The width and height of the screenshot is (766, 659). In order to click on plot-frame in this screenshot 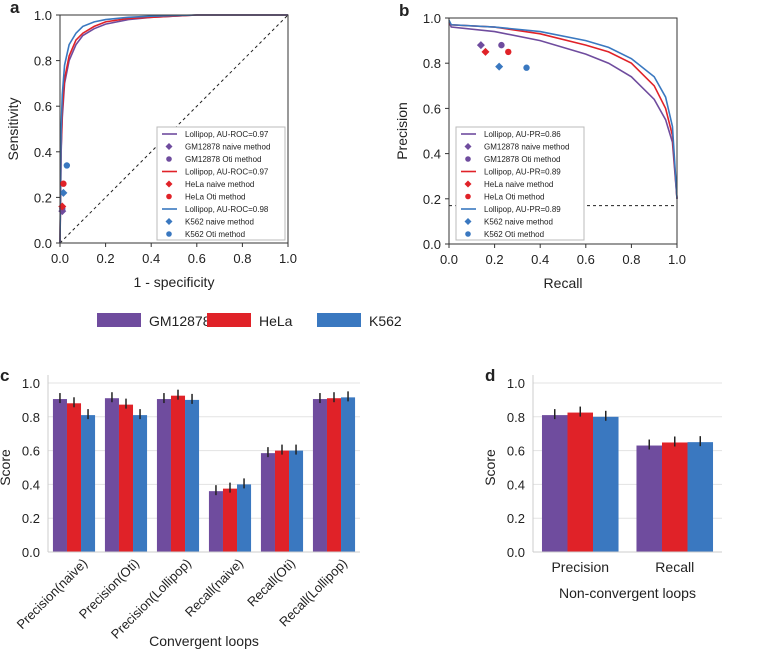, I will do `click(174, 129)`.